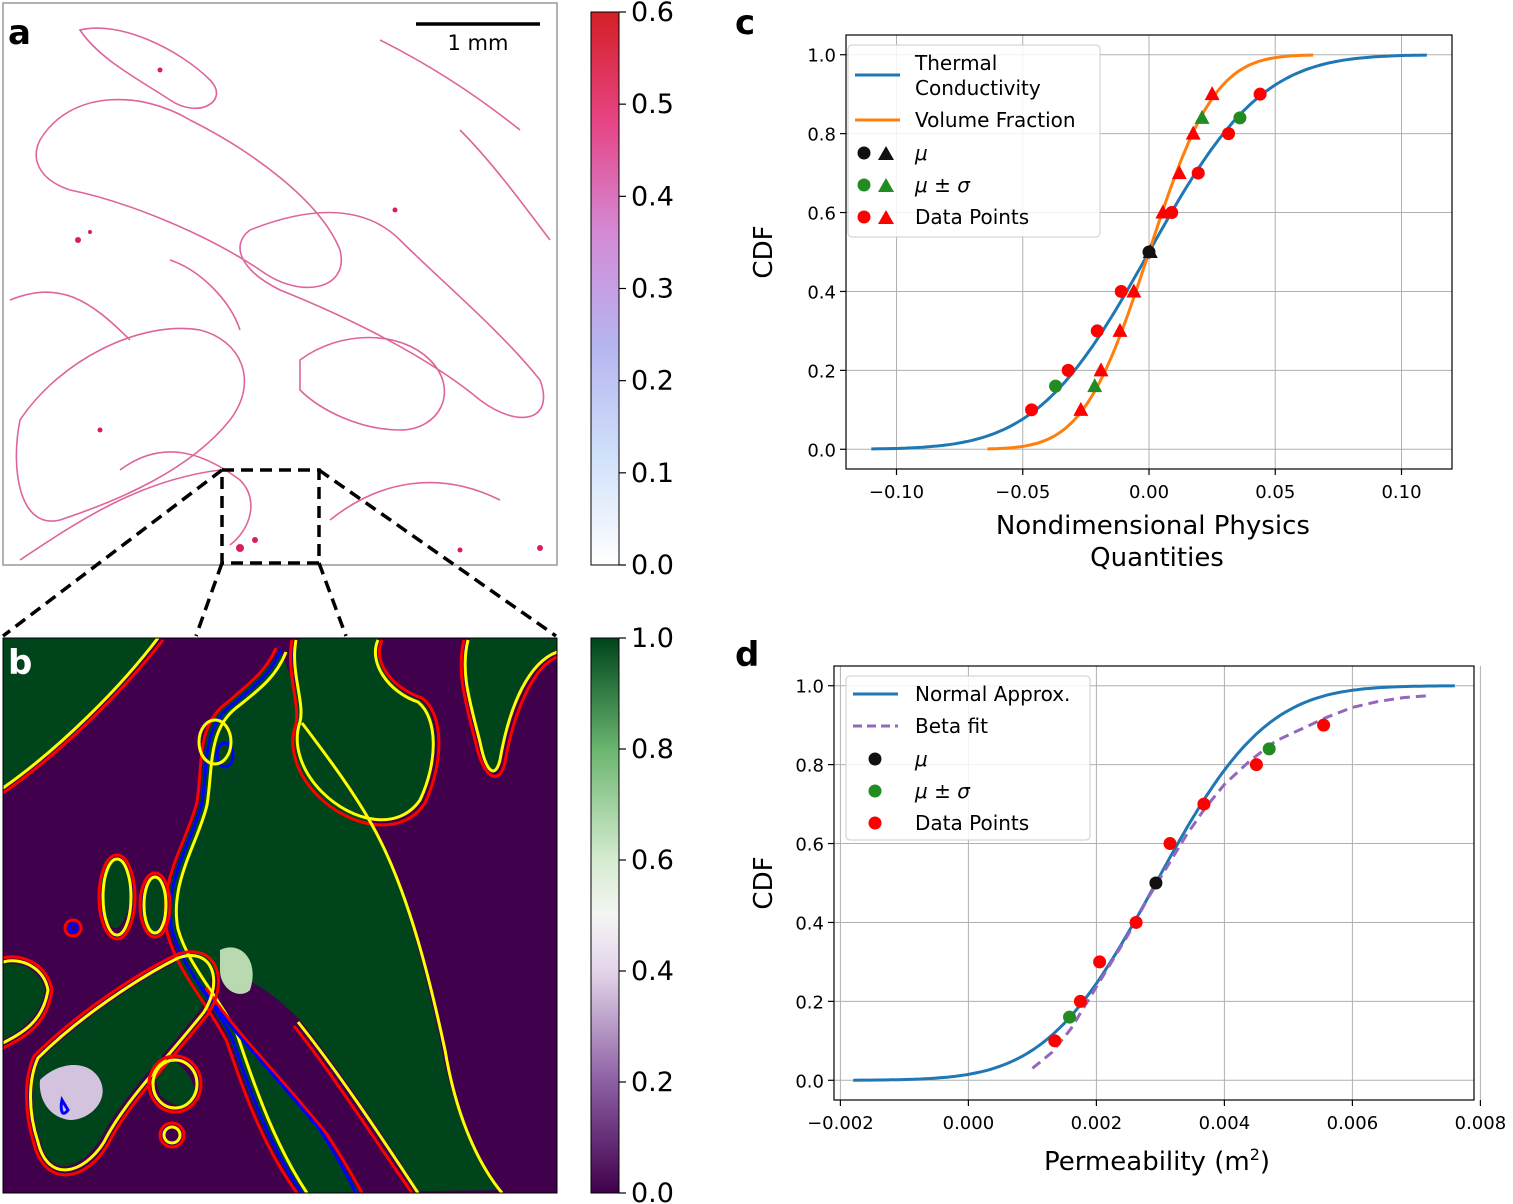  Describe the element at coordinates (1401, 492) in the screenshot. I see `x-tick-label: 0.10` at that location.